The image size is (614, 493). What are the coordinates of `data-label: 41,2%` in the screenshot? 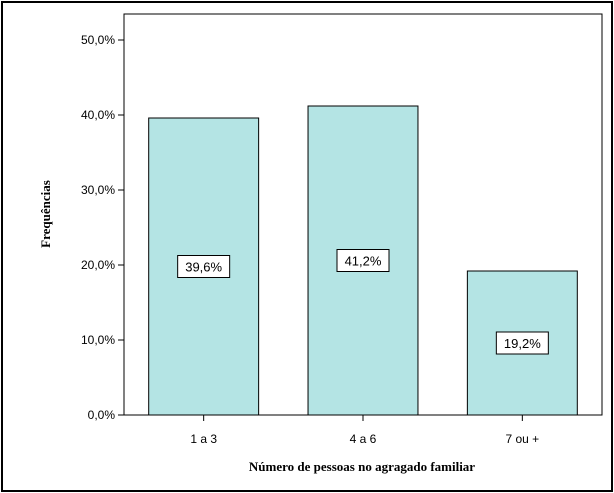 It's located at (363, 261).